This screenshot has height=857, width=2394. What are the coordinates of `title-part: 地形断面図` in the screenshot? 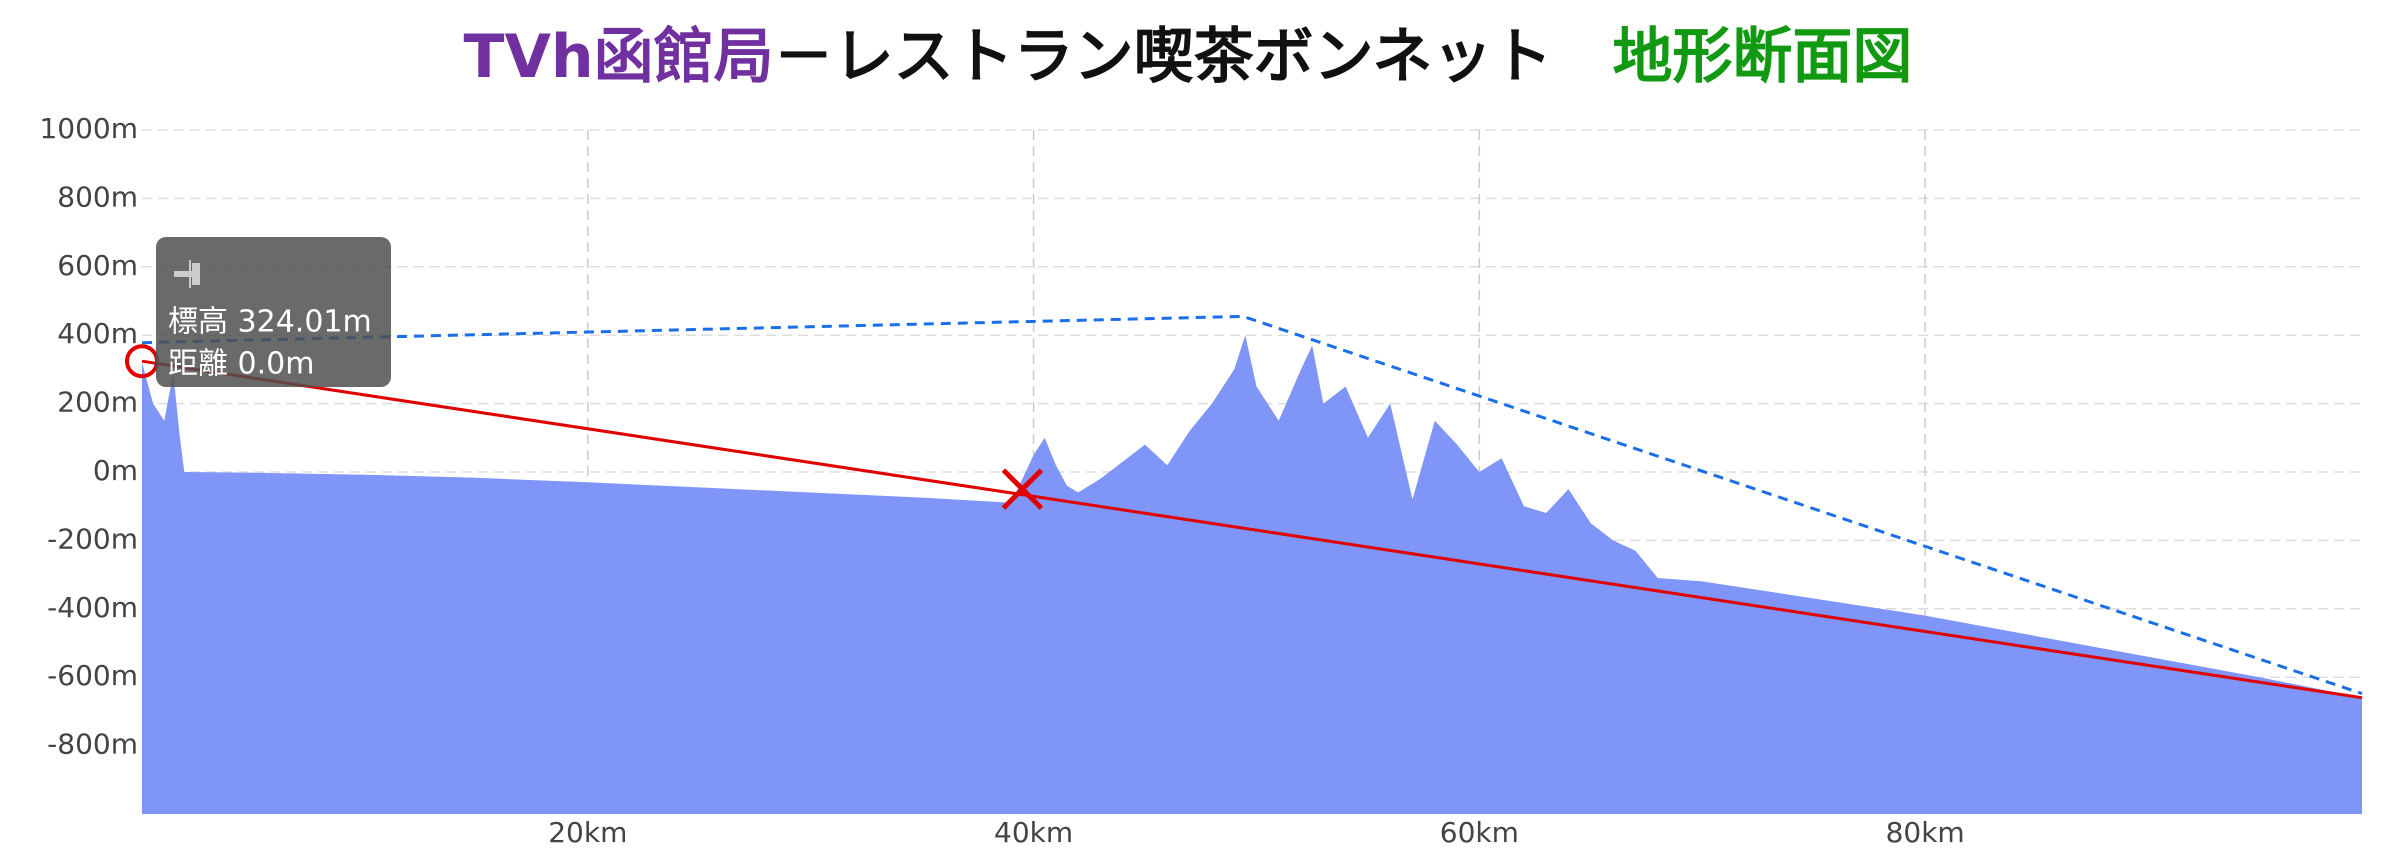 It's located at (1762, 57).